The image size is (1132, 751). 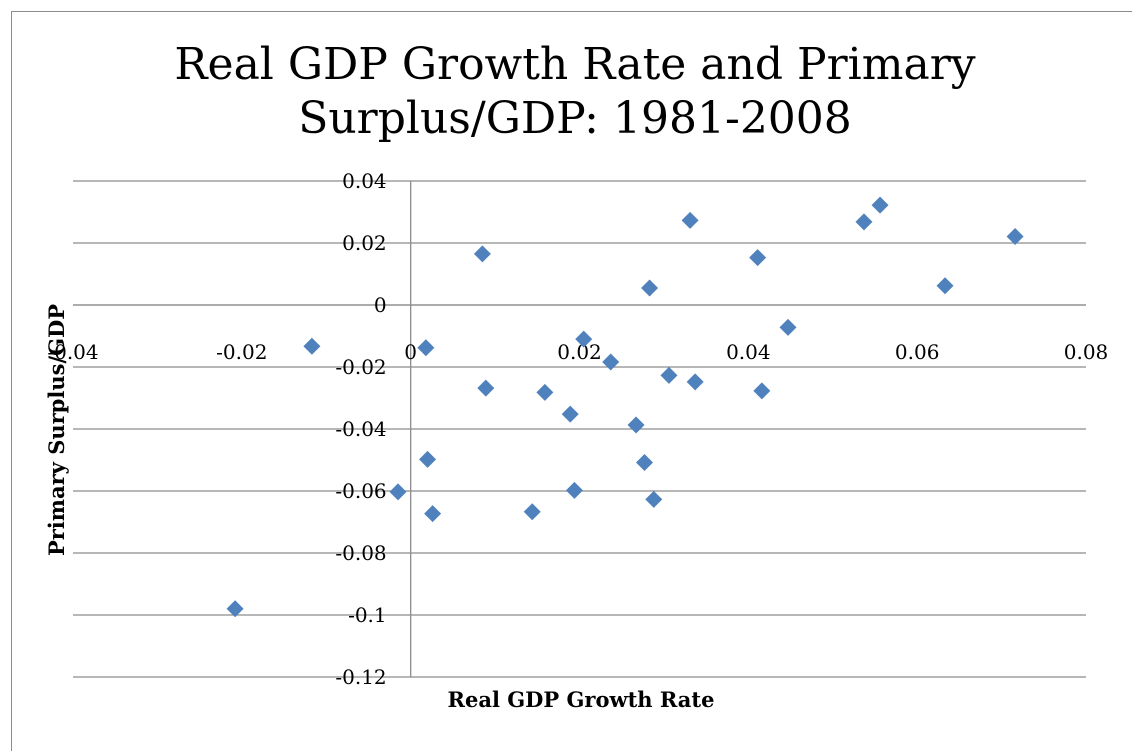 I want to click on y-tick-label: -0.04, so click(x=360, y=429).